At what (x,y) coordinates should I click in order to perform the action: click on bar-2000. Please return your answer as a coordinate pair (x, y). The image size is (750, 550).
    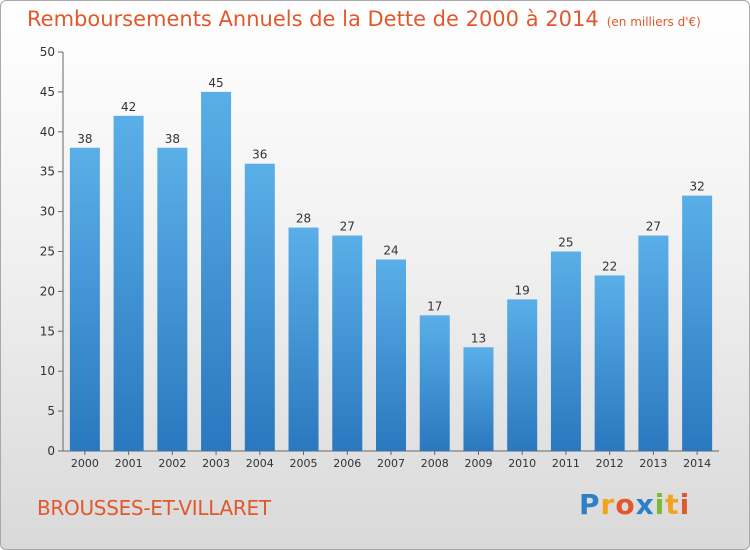
    Looking at the image, I should click on (84, 299).